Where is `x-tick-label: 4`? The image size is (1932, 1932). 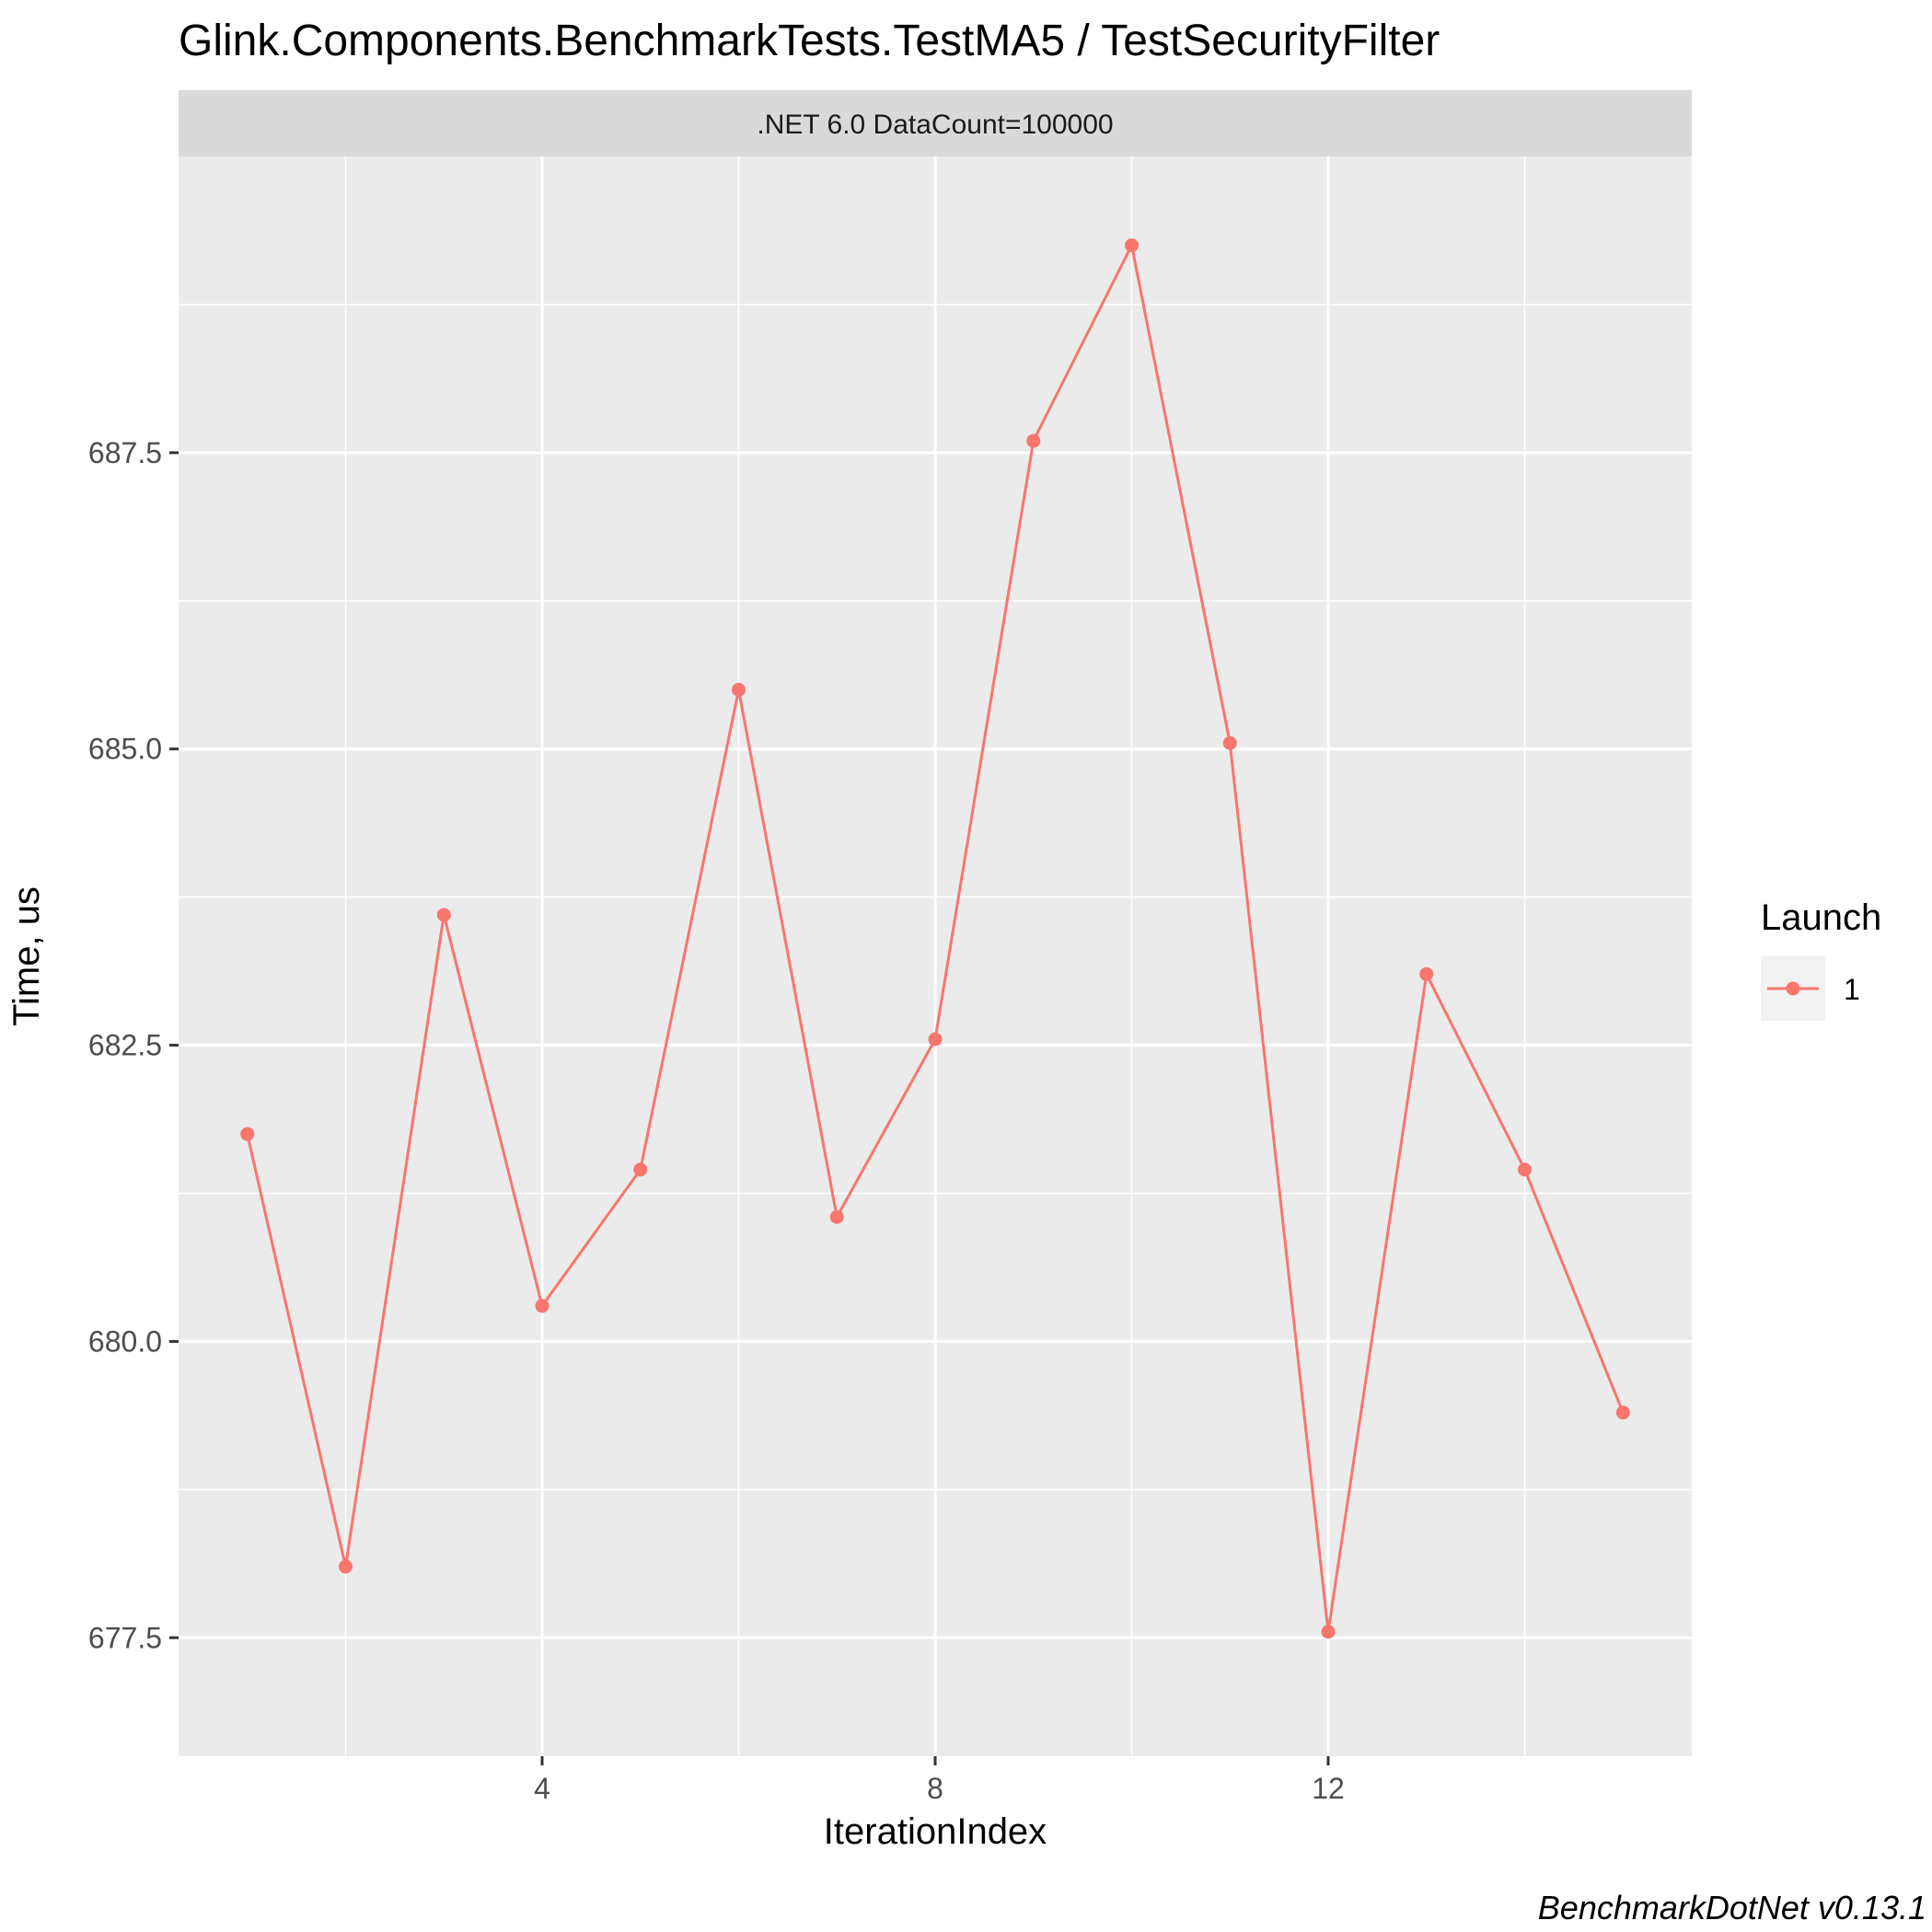
x-tick-label: 4 is located at coordinates (542, 1789).